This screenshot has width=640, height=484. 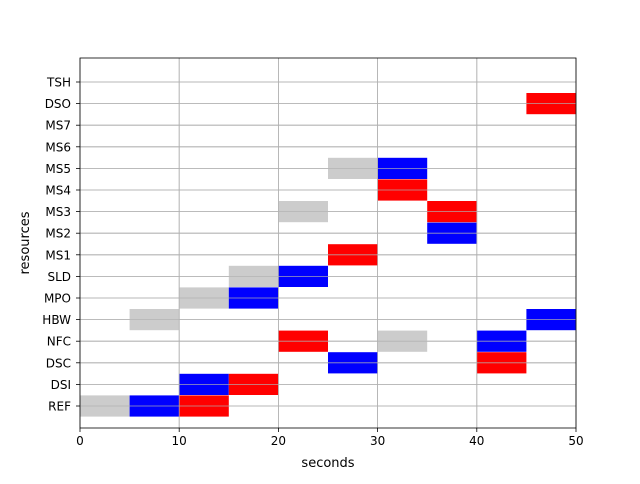 I want to click on x-tick-label: 50, so click(x=575, y=441).